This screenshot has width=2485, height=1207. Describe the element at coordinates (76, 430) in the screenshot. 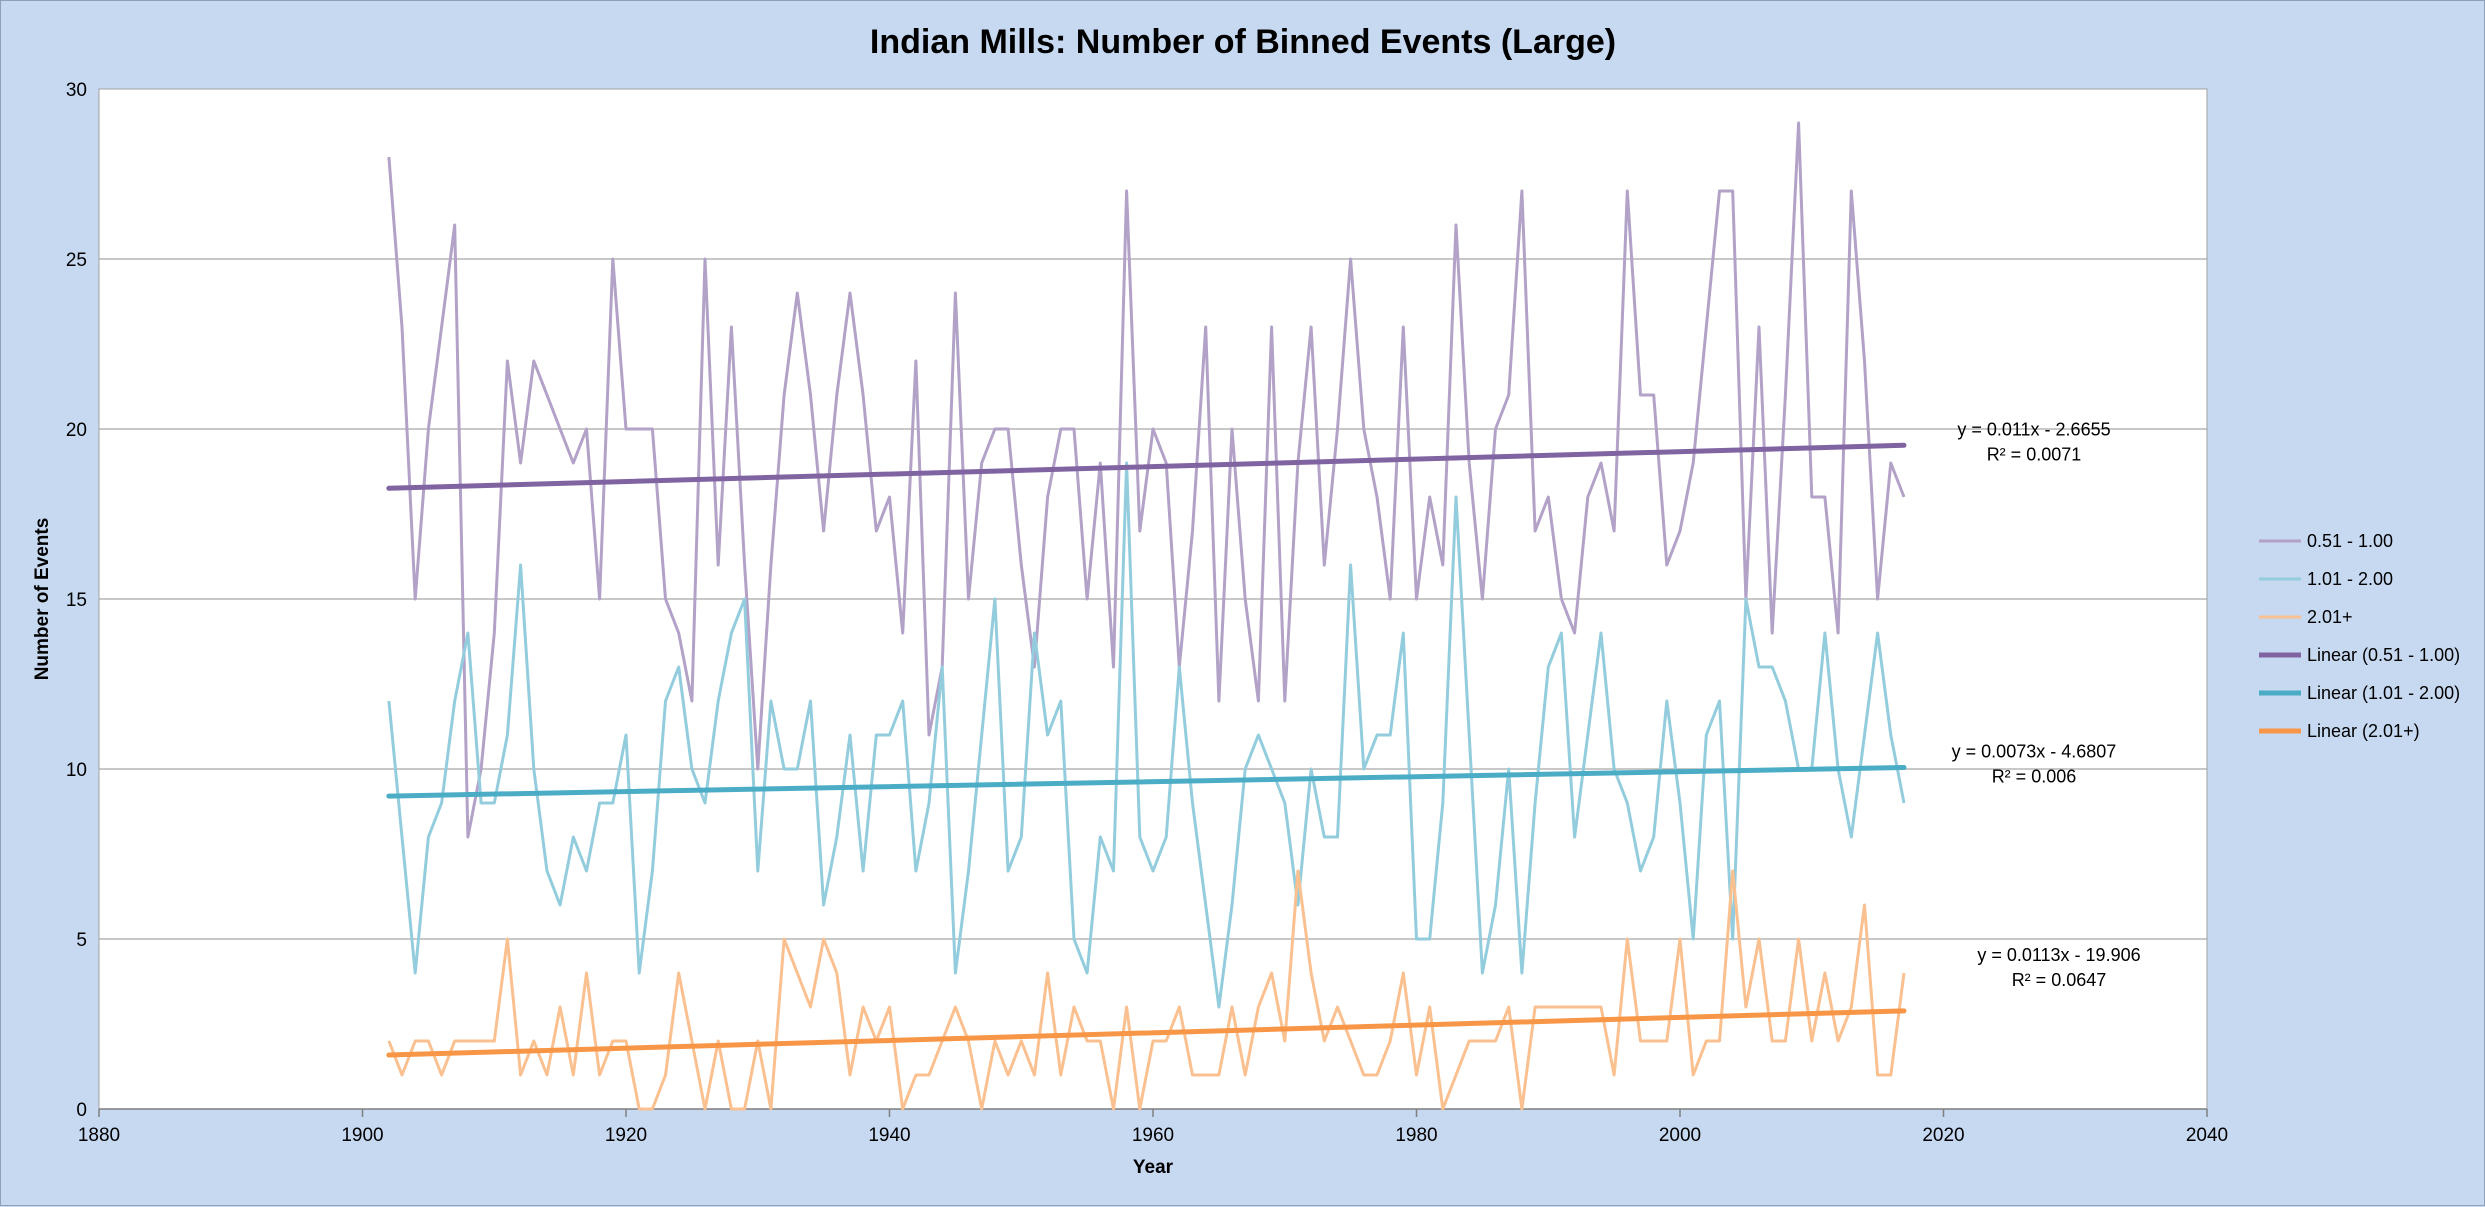

I see `y-tick-label: 20` at that location.